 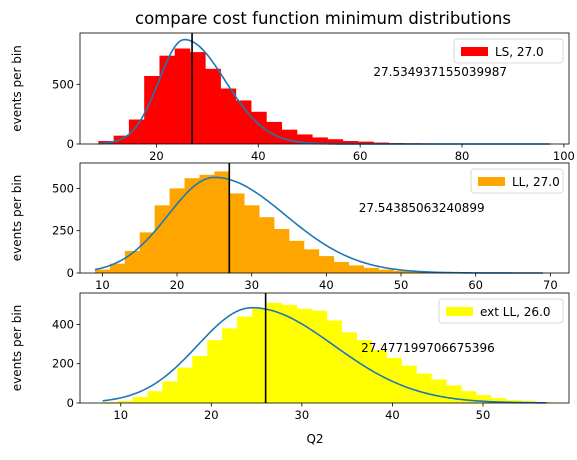 I want to click on y-tick-label: 250, so click(x=63, y=231).